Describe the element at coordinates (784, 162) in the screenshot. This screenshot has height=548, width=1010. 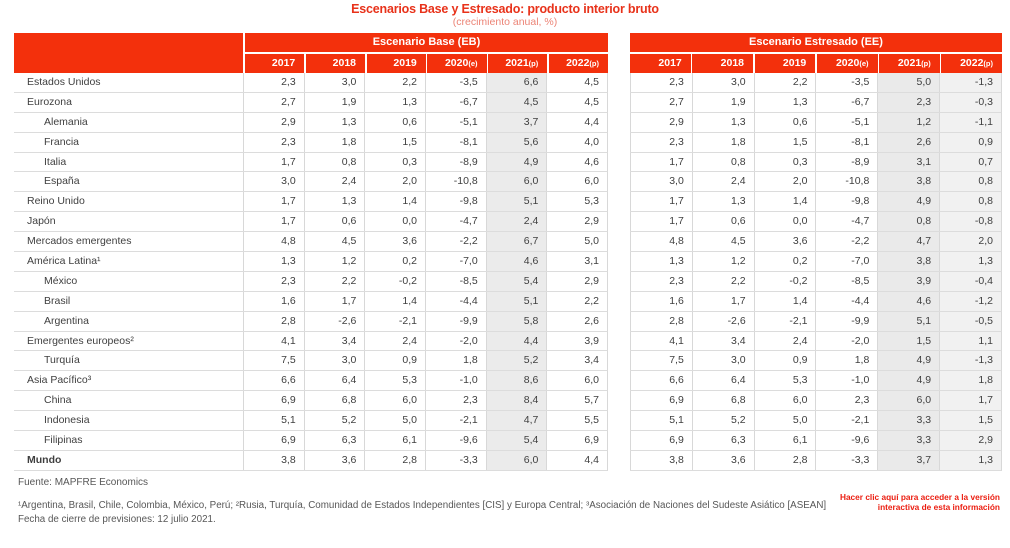
I see `value-cell: 0,3` at that location.